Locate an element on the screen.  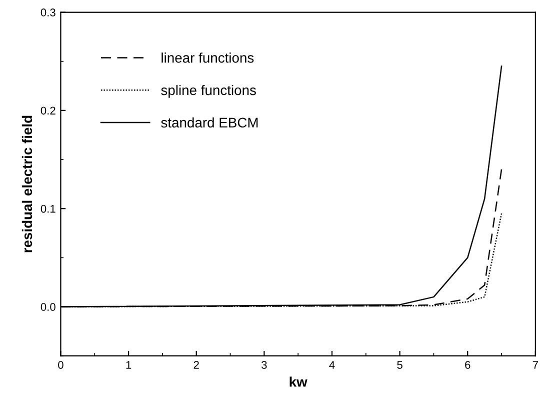
x-tick-label: 7 is located at coordinates (535, 365).